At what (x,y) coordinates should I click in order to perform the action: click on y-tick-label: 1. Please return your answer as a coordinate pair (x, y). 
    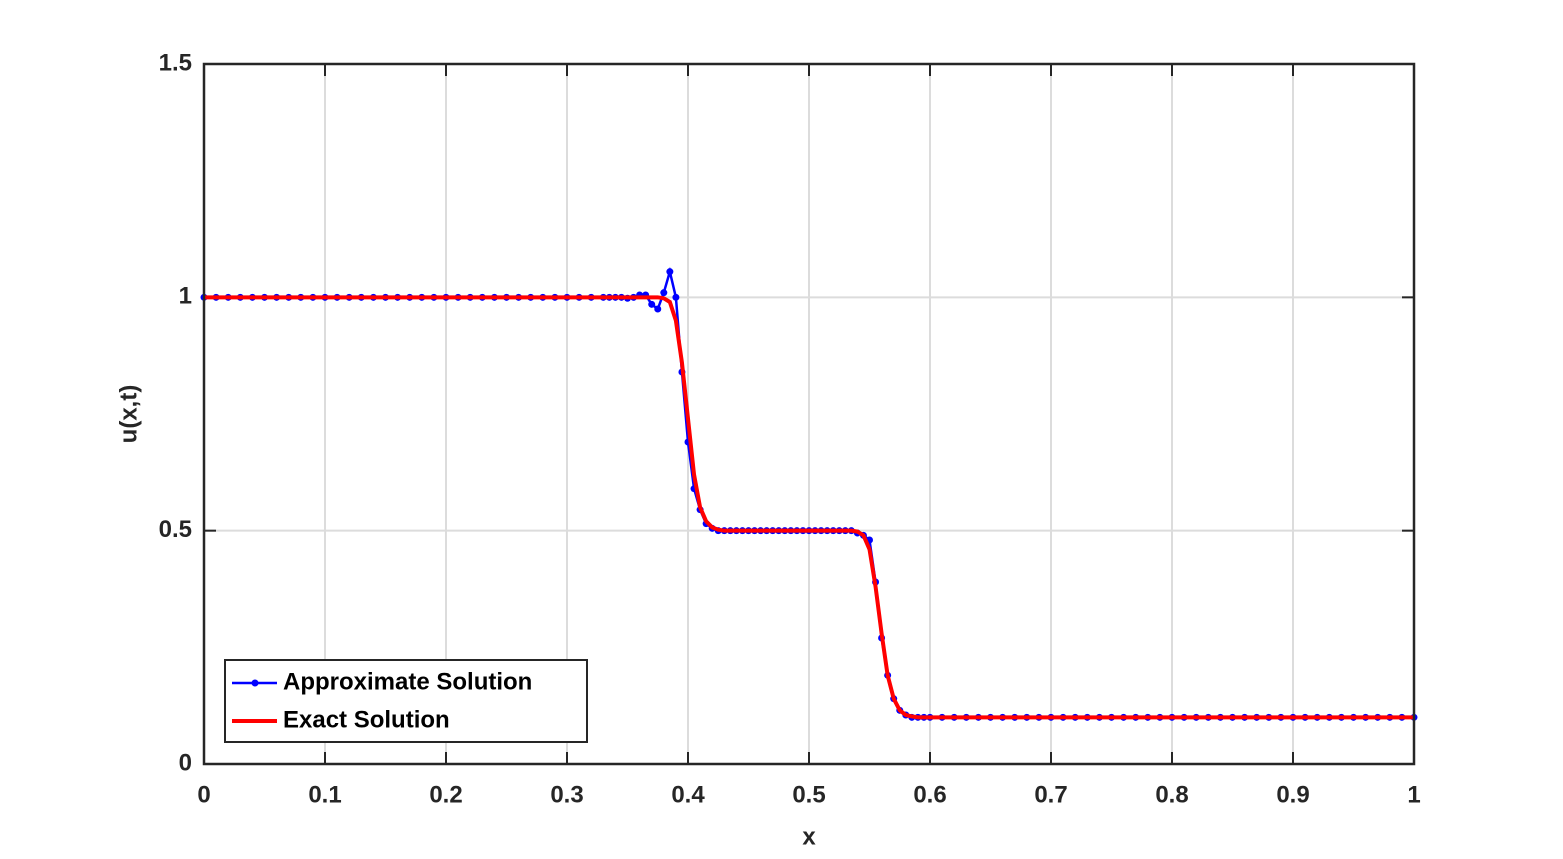
    Looking at the image, I should click on (185, 296).